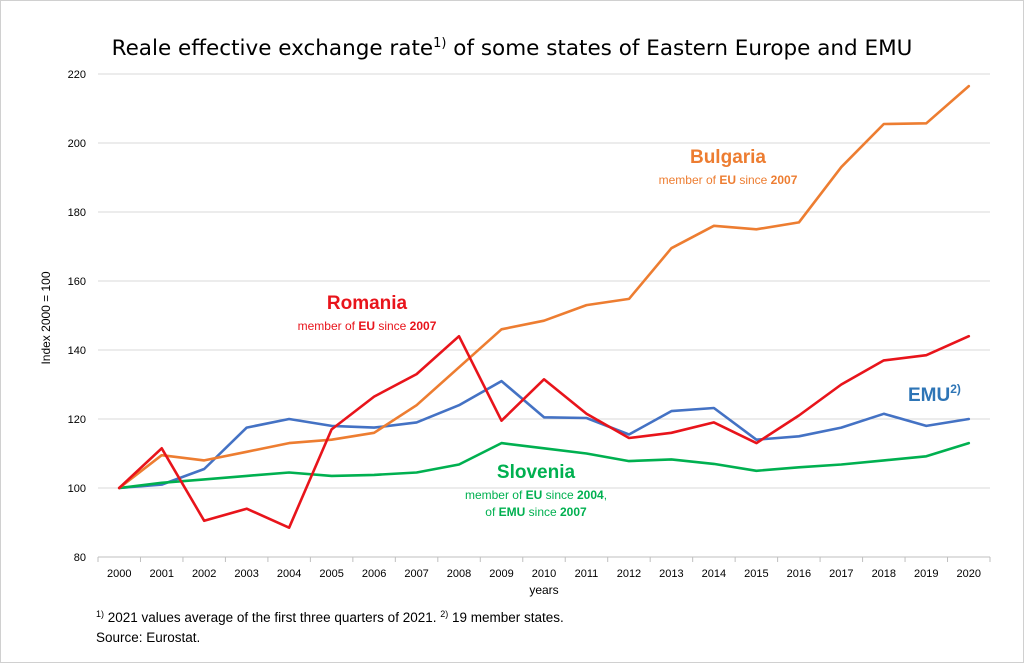 Image resolution: width=1024 pixels, height=663 pixels. I want to click on annotation-slovenia-membership-emu: of EMU since 2007, so click(536, 512).